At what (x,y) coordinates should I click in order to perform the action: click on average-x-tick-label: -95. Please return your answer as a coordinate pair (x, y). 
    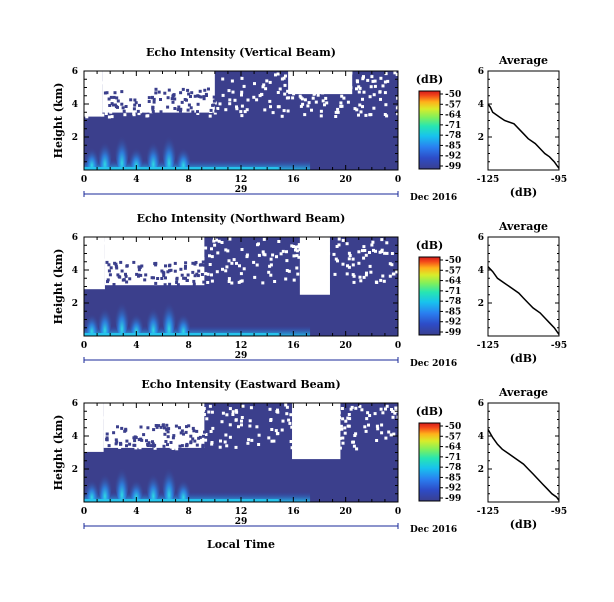
    Looking at the image, I should click on (559, 512).